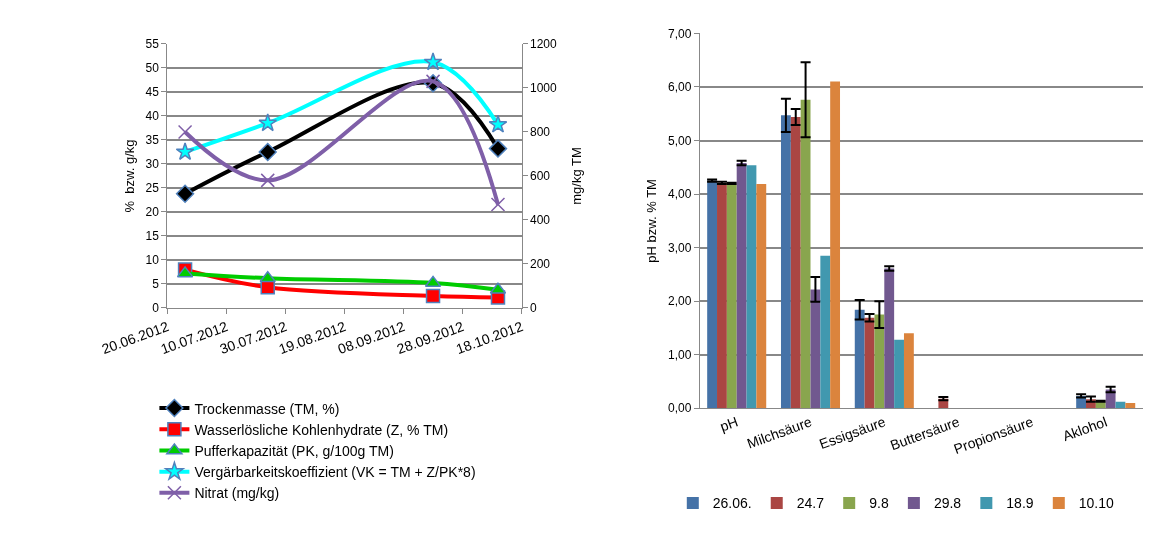  What do you see at coordinates (152, 212) in the screenshot?
I see `y-tick-label: 20` at bounding box center [152, 212].